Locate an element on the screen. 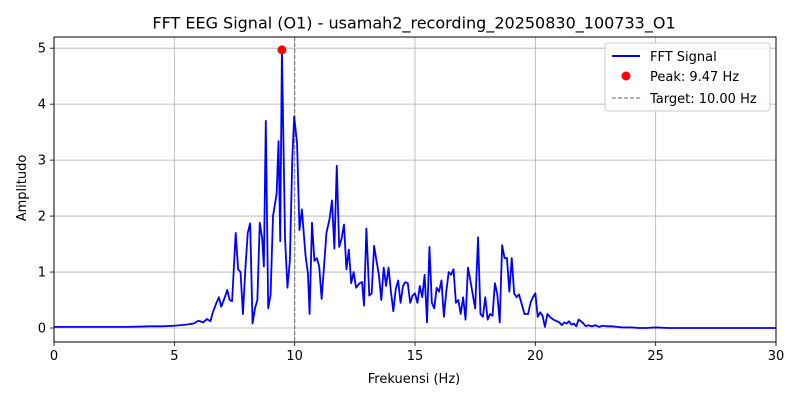 Image resolution: width=800 pixels, height=400 pixels. legend-label-signal: FFT Signal is located at coordinates (683, 57).